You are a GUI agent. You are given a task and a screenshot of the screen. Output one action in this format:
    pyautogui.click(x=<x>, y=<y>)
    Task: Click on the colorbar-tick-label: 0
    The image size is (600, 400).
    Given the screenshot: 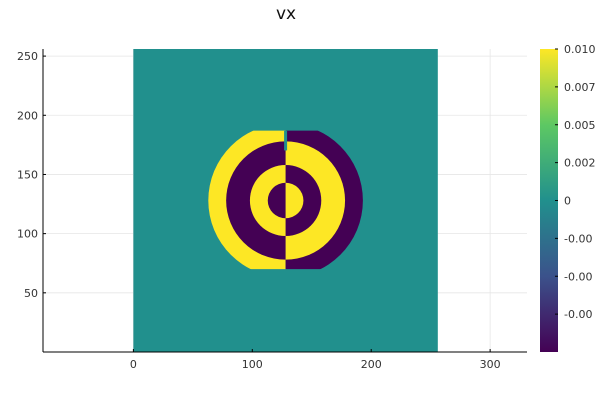 What is the action you would take?
    pyautogui.click(x=567, y=201)
    